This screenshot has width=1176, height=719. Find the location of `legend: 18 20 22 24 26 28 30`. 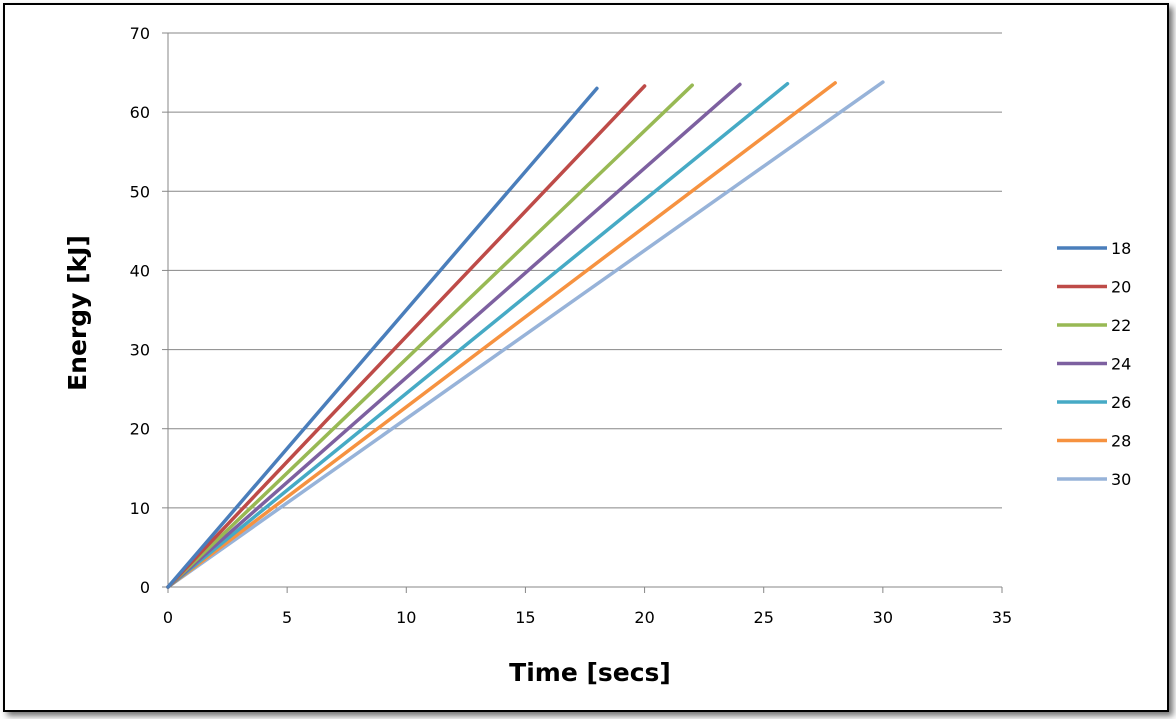

legend: 18 20 22 24 26 28 30 is located at coordinates (1094, 364).